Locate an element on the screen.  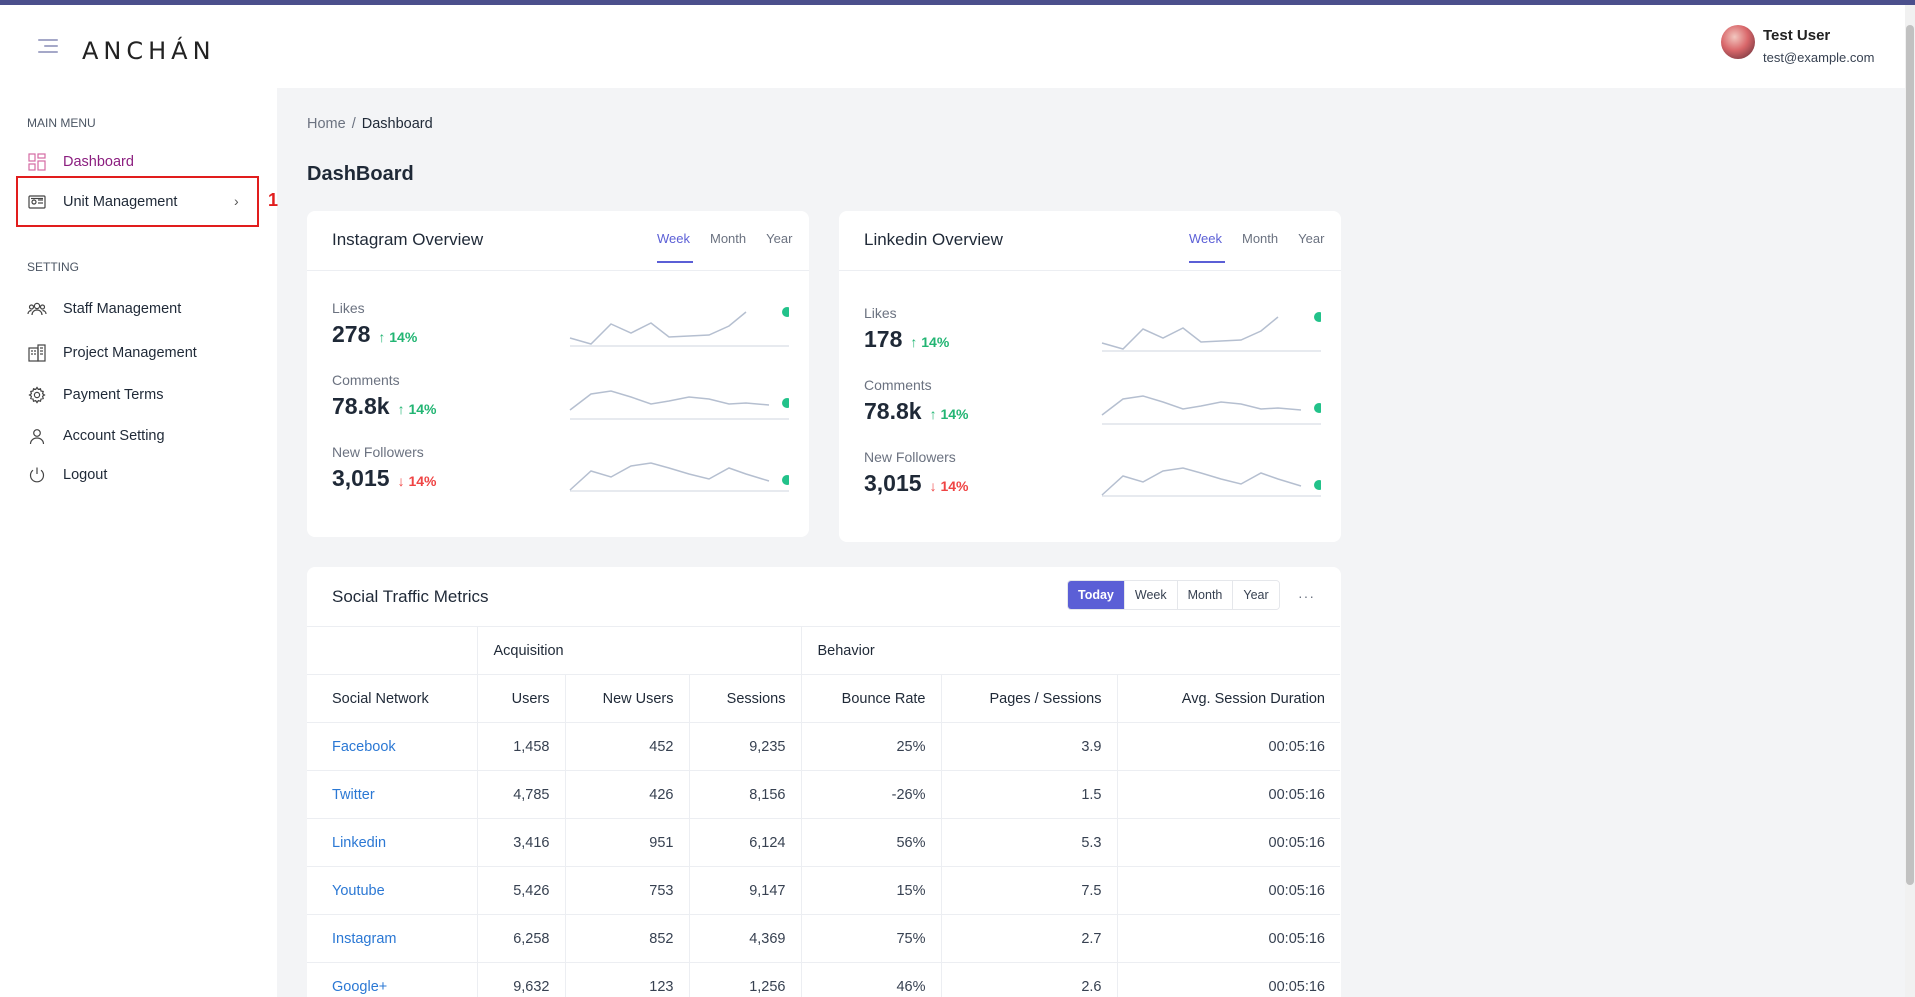
cell-sessions: 9,147 is located at coordinates (745, 890).